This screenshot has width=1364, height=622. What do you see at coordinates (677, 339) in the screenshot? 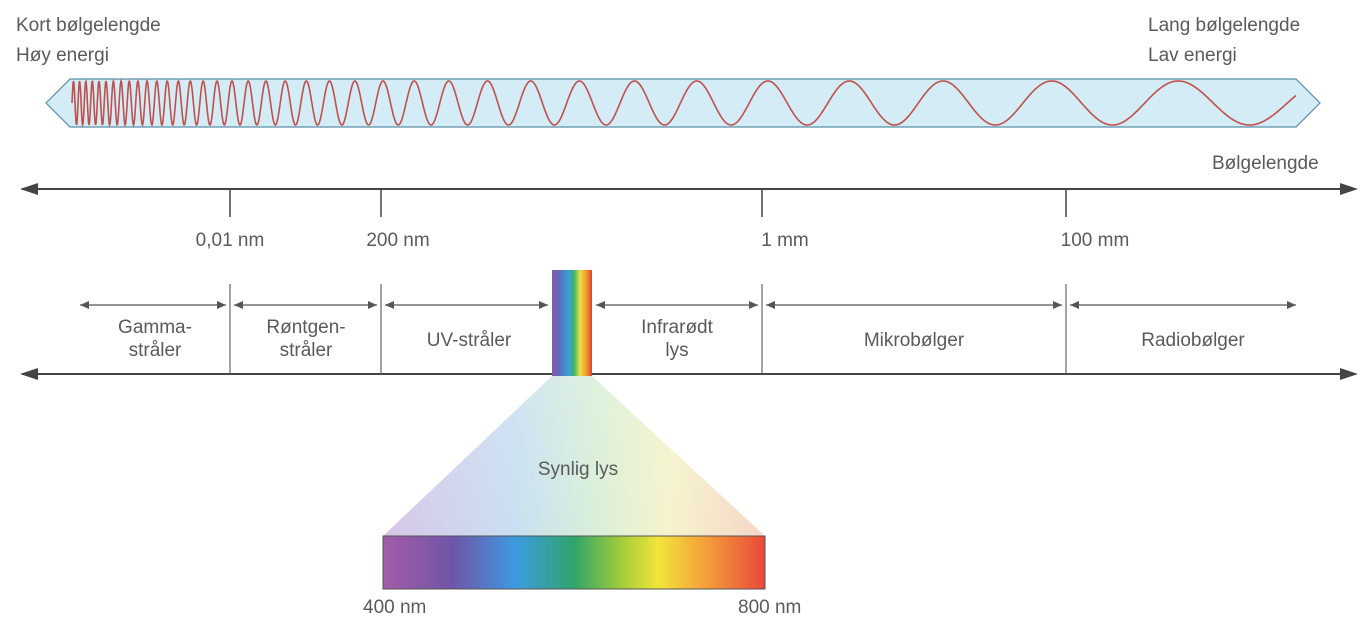
I see `region-infrared-label: Infrarødt lys` at bounding box center [677, 339].